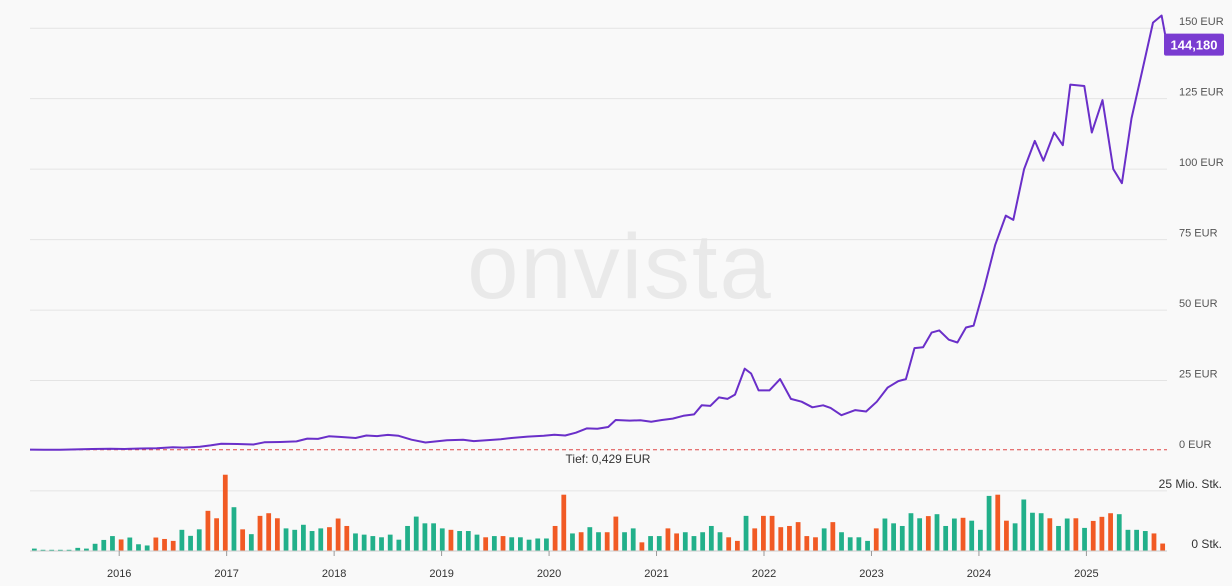  I want to click on watermark-logo: onvista, so click(620, 267).